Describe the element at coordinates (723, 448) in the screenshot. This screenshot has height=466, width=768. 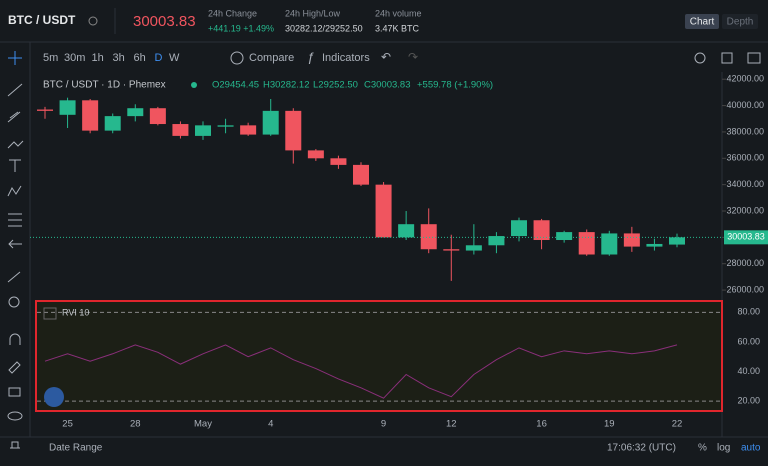
I see `log-toggle: log` at that location.